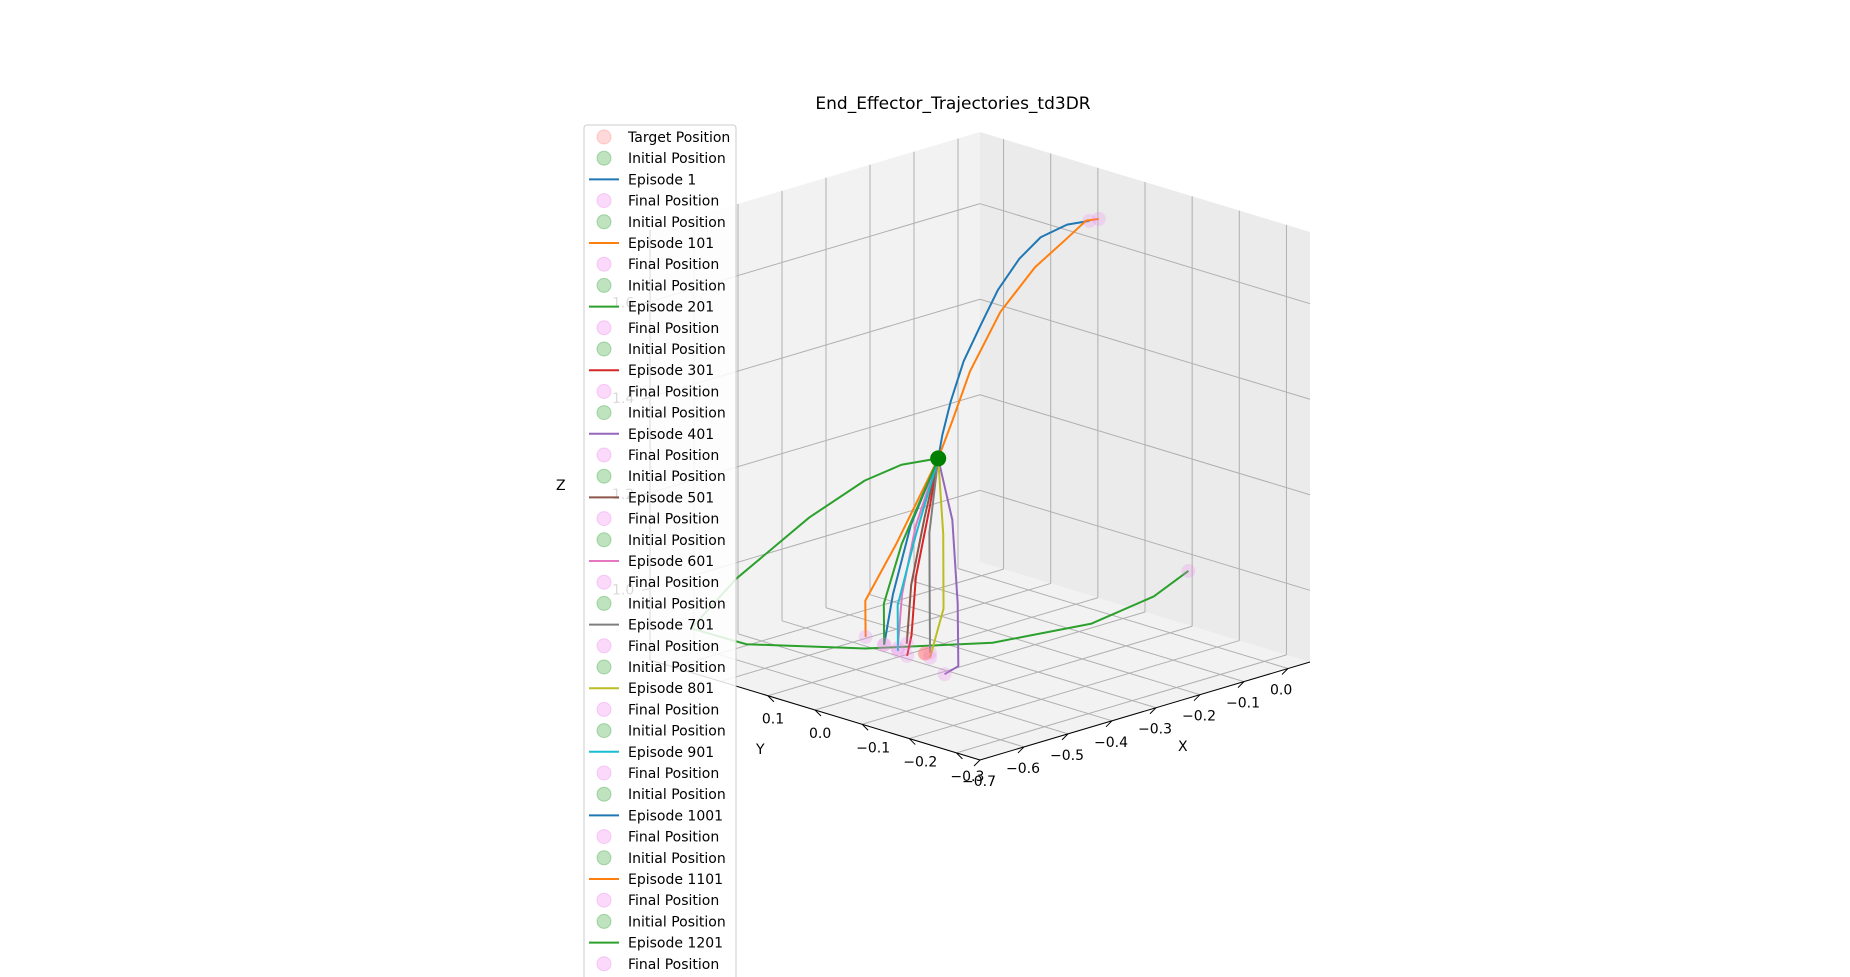 This screenshot has height=977, width=1850. What do you see at coordinates (671, 689) in the screenshot?
I see `legend-label: Episode 801` at bounding box center [671, 689].